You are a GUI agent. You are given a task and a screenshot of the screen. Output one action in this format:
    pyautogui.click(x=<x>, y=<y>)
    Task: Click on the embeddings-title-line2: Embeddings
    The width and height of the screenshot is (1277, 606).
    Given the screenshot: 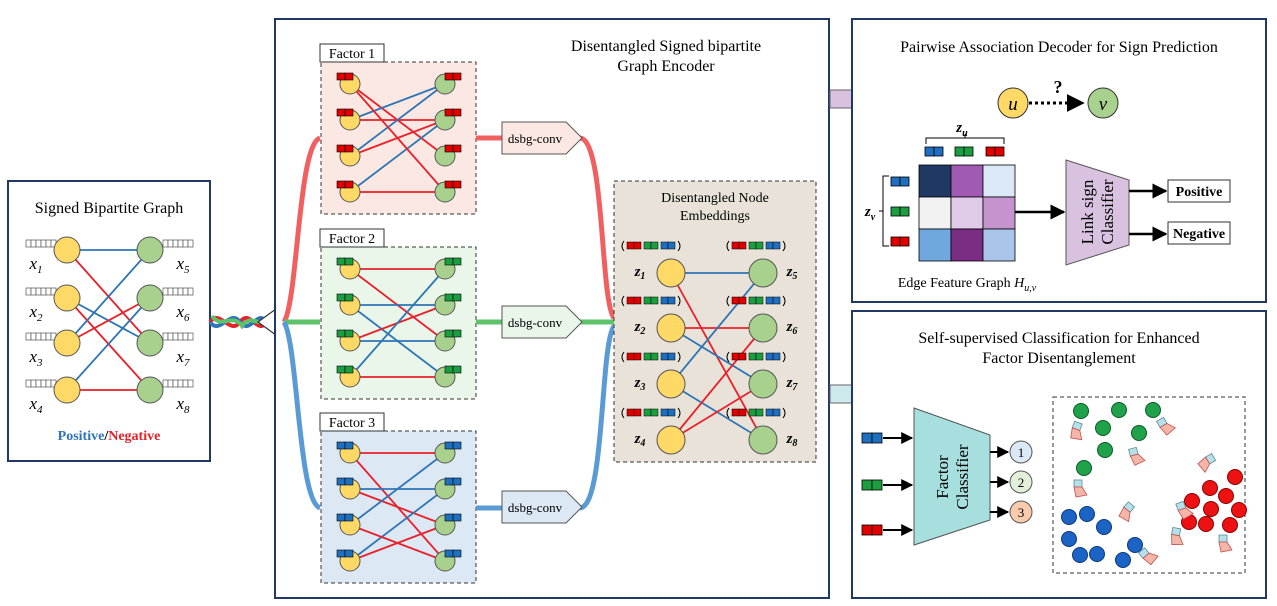 What is the action you would take?
    pyautogui.click(x=715, y=216)
    